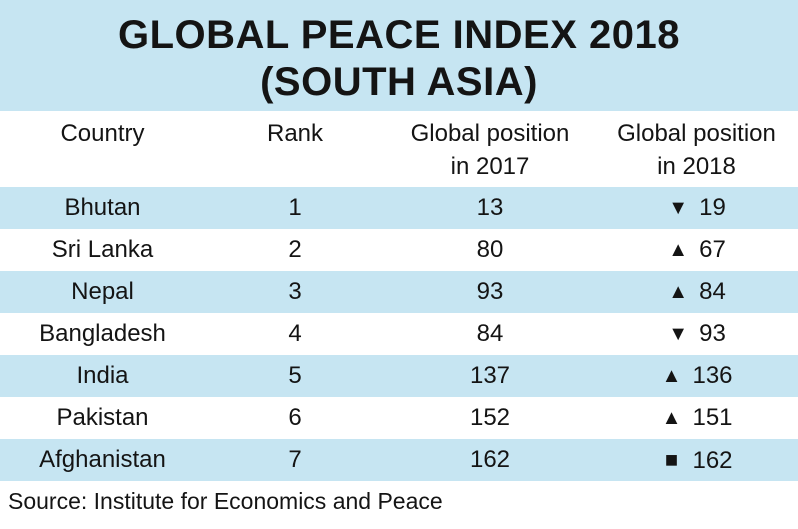  What do you see at coordinates (102, 207) in the screenshot?
I see `country-cell: Bhutan` at bounding box center [102, 207].